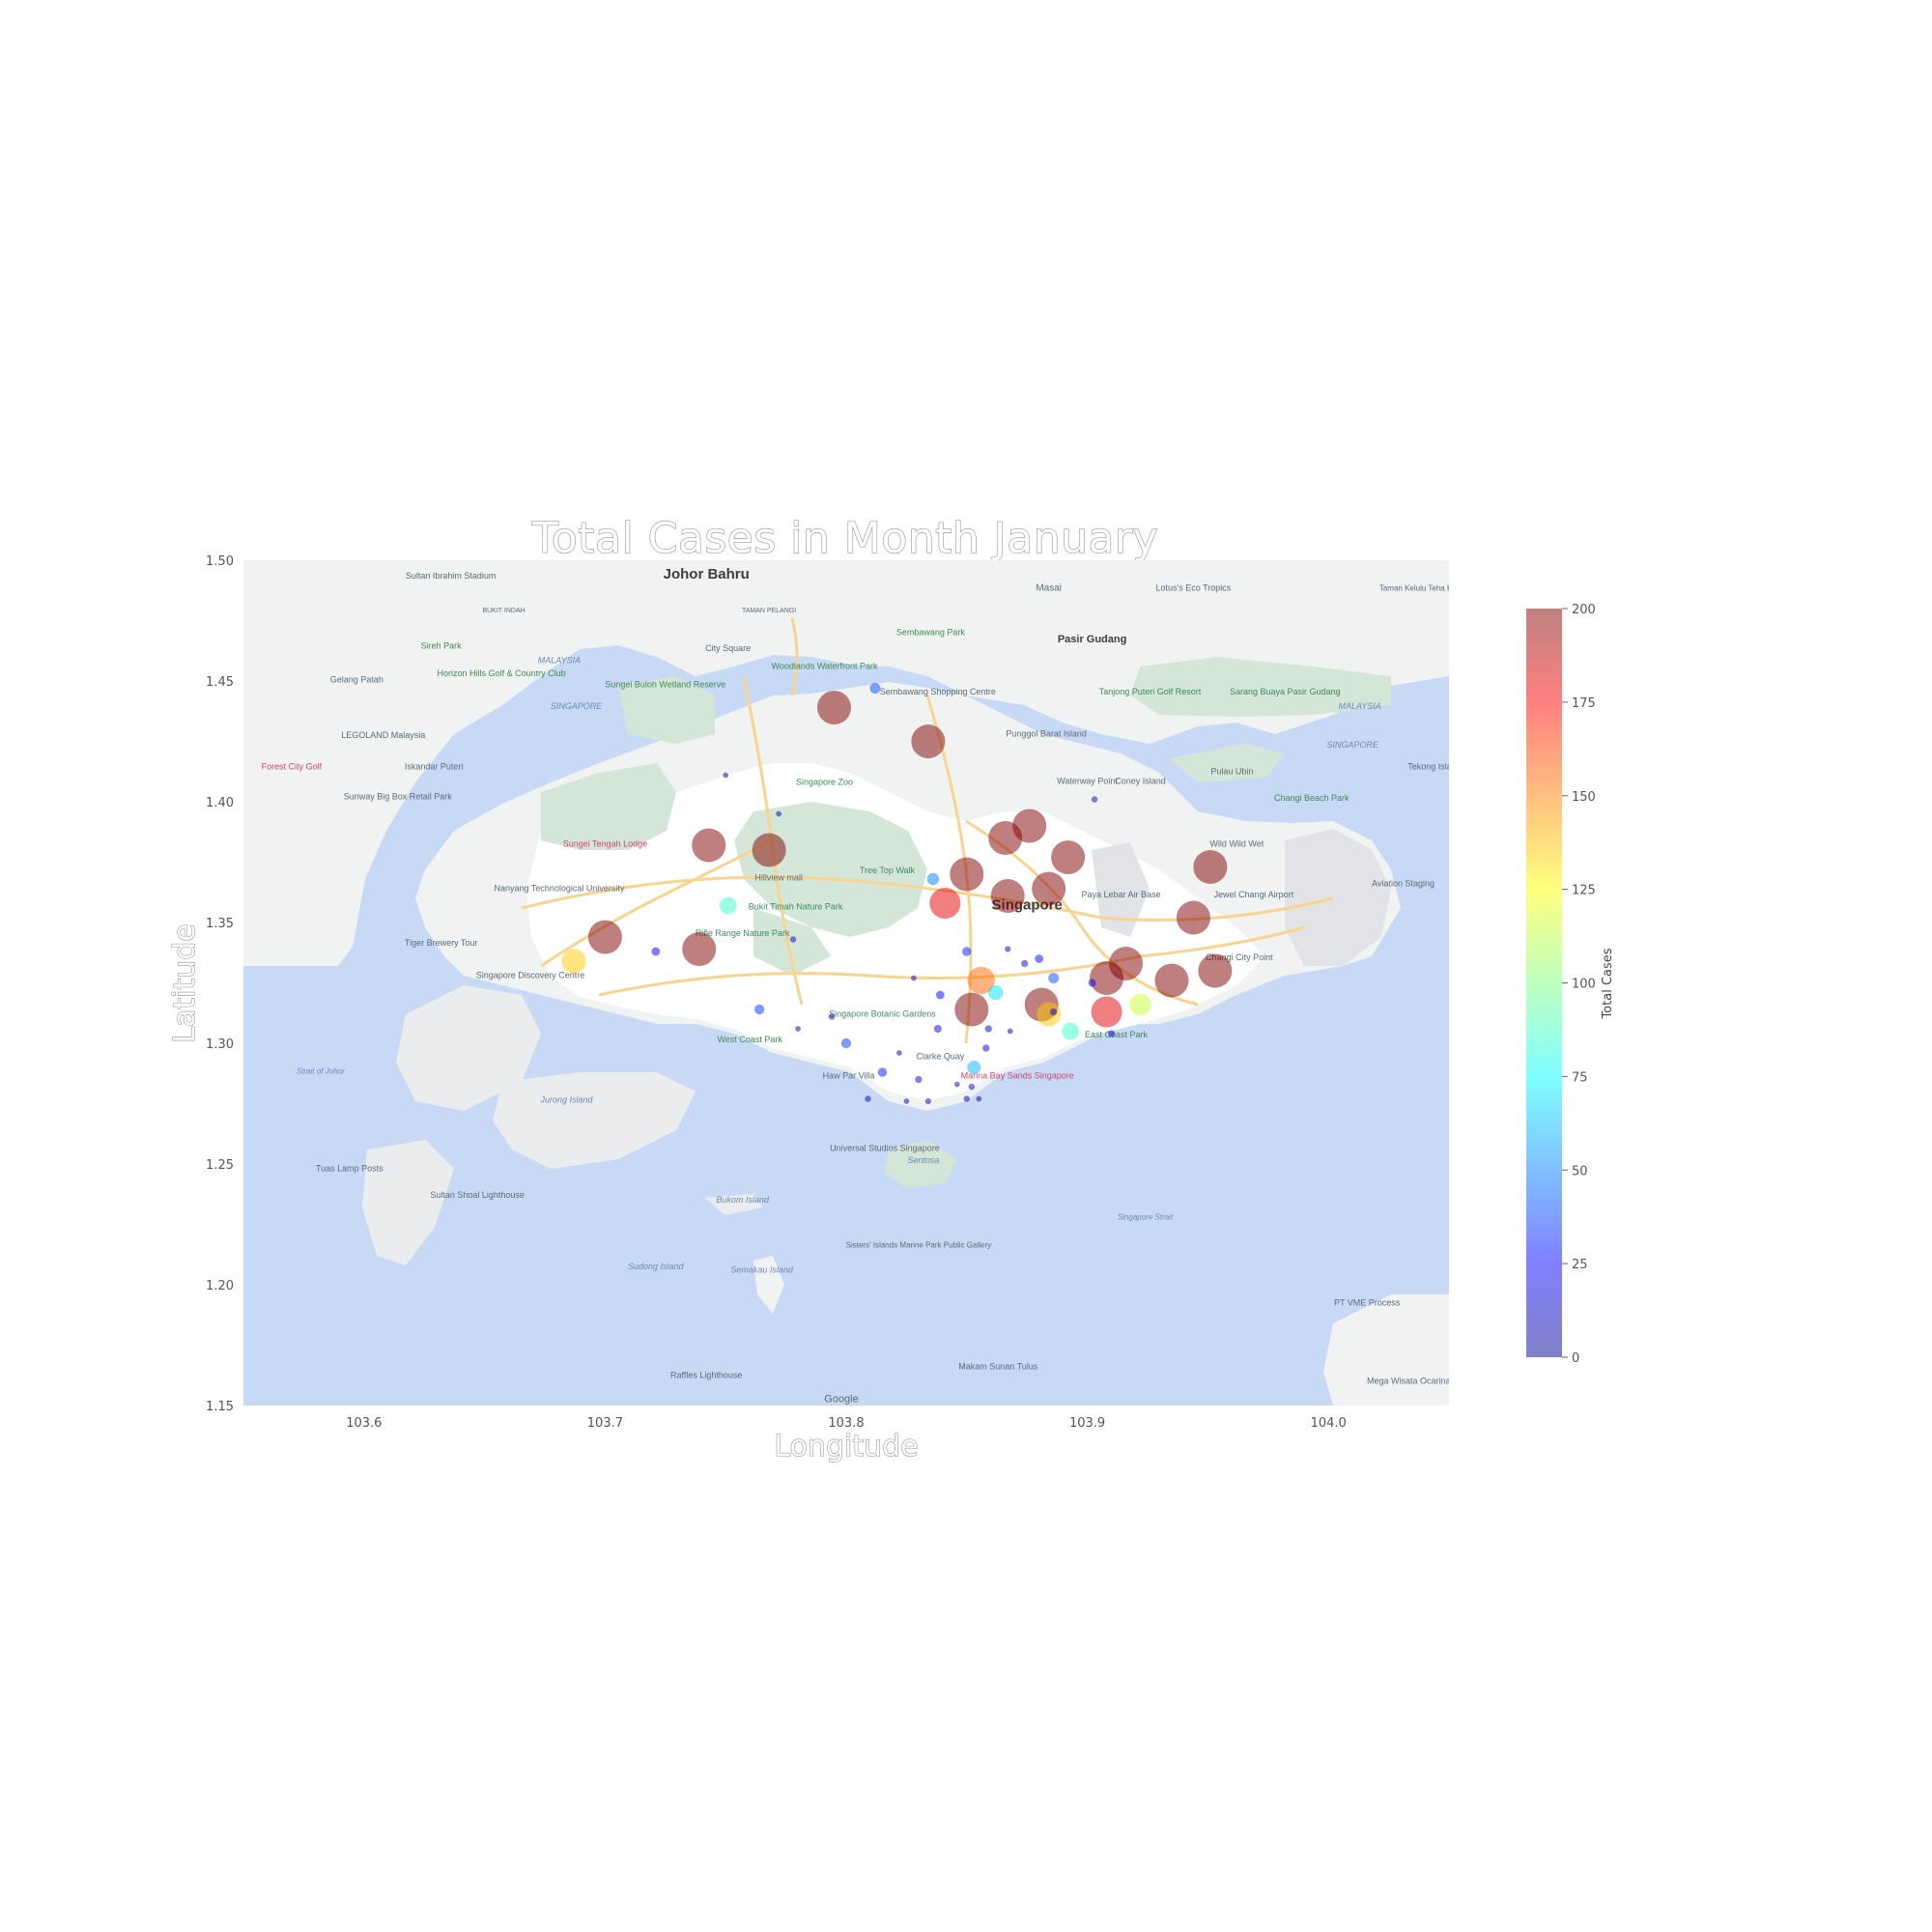 This screenshot has height=1932, width=1932. I want to click on x-tick-label: 104.0, so click(1329, 1423).